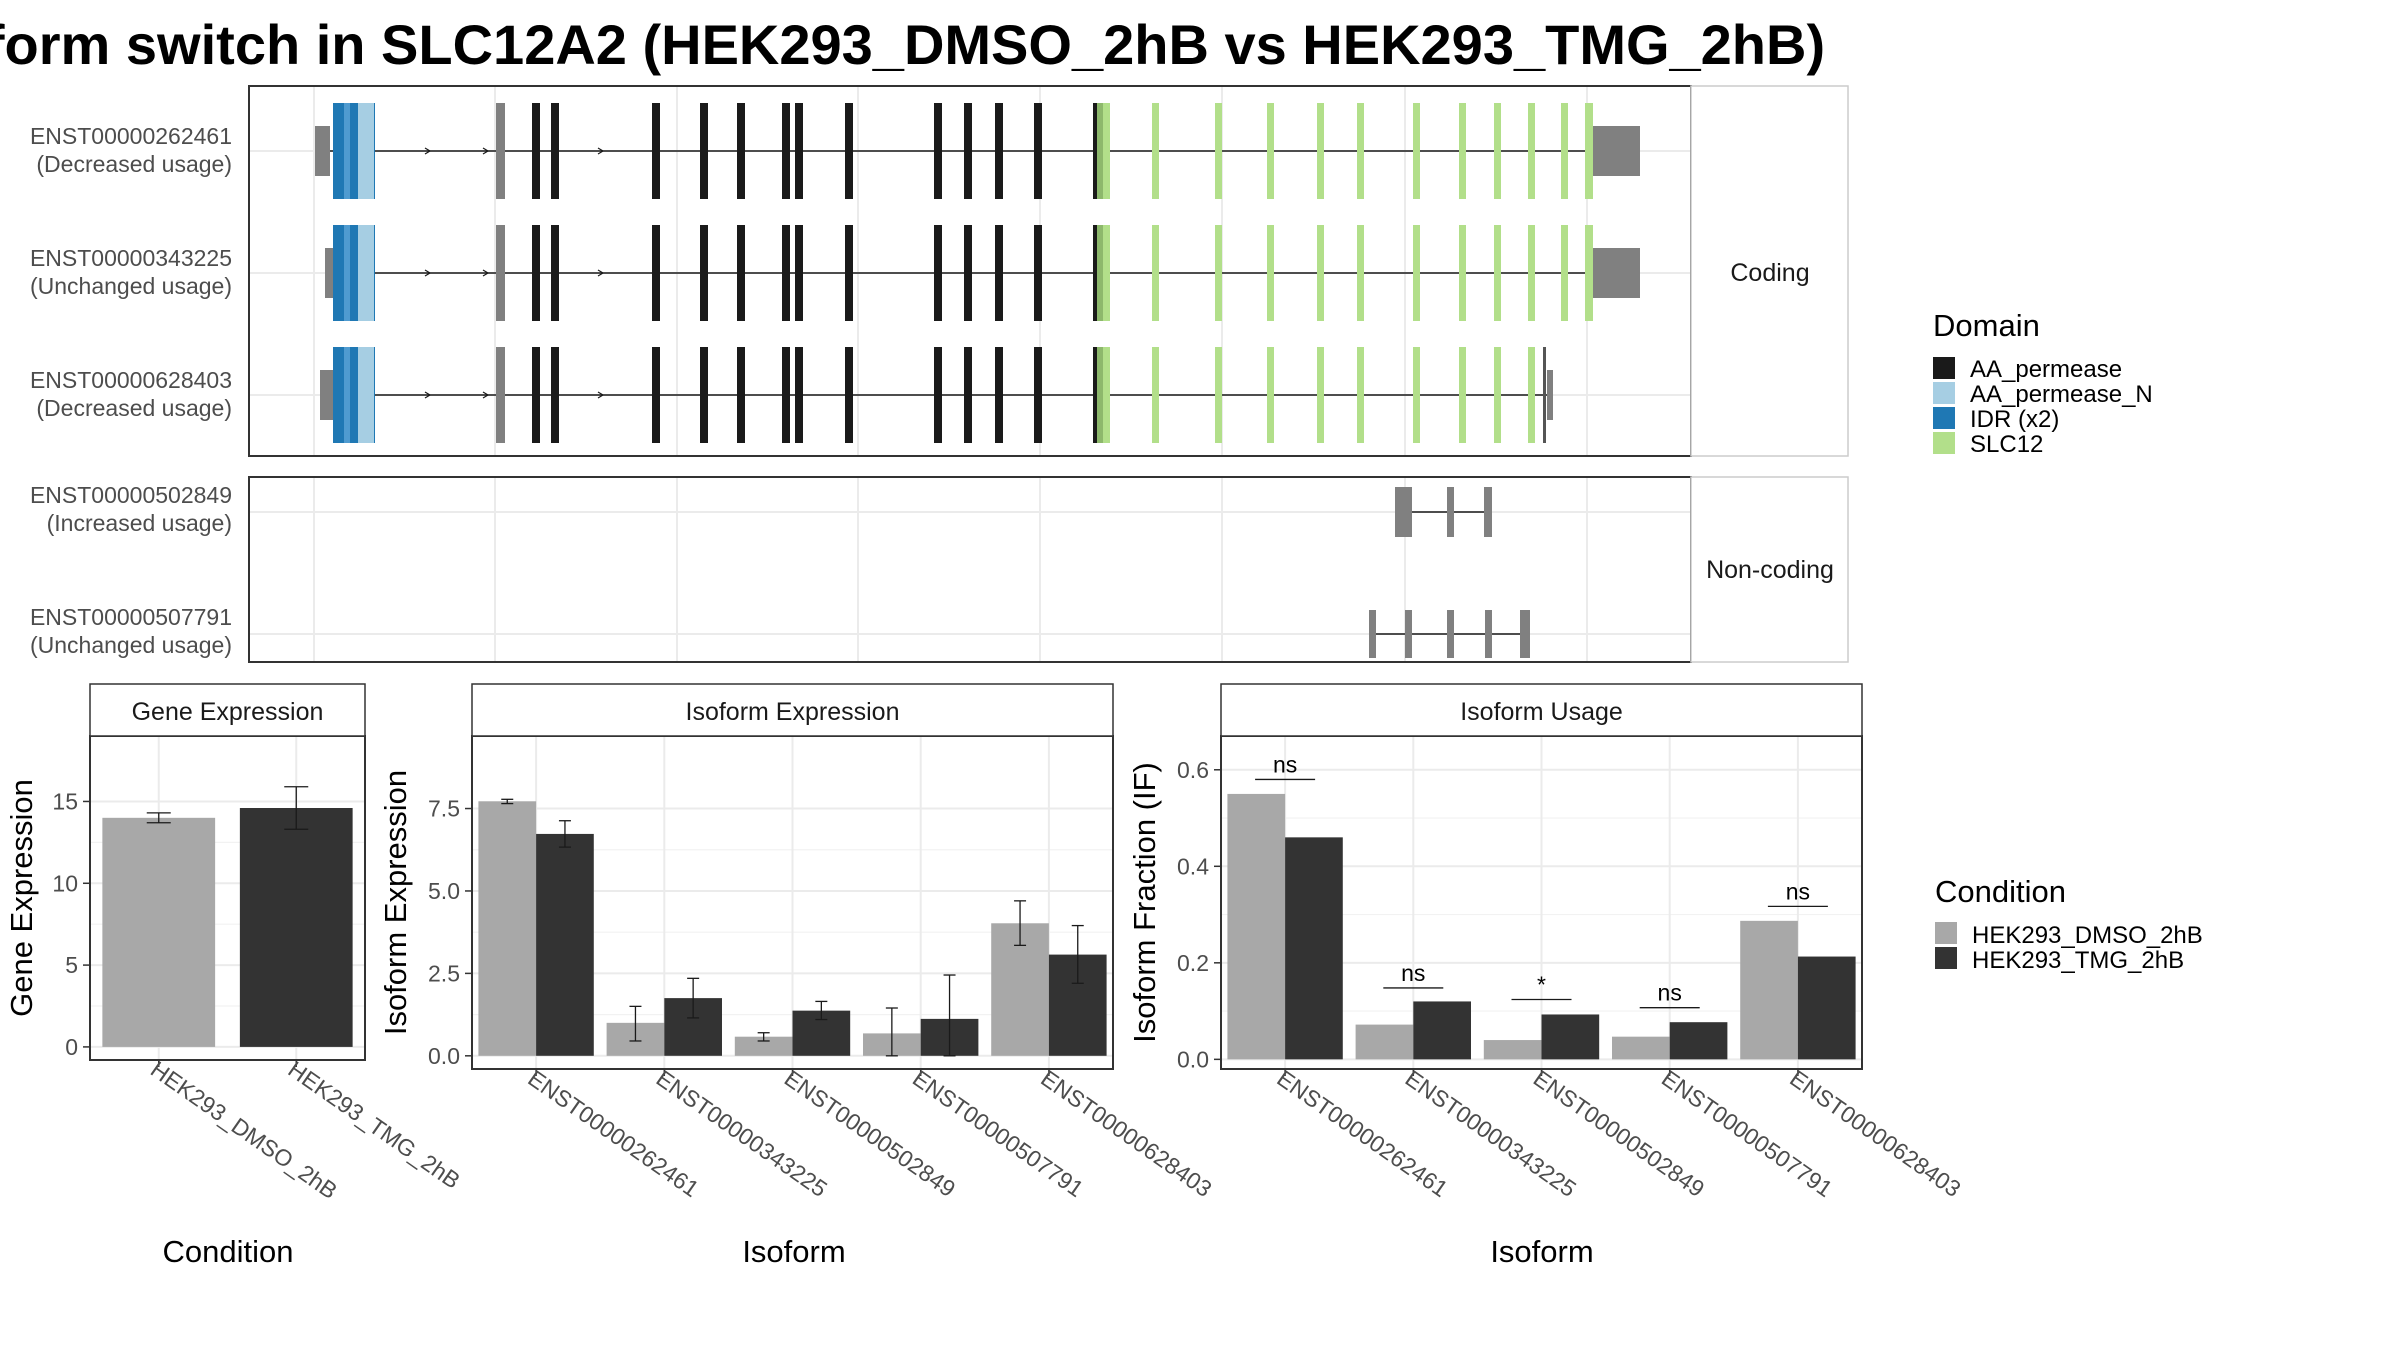 The width and height of the screenshot is (2400, 1350). Describe the element at coordinates (1770, 570) in the screenshot. I see `noncoding-strip-label: Non-coding` at that location.